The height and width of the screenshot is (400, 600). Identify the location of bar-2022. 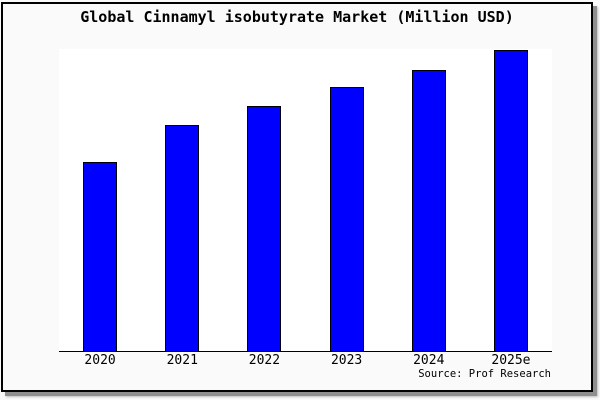
(264, 228).